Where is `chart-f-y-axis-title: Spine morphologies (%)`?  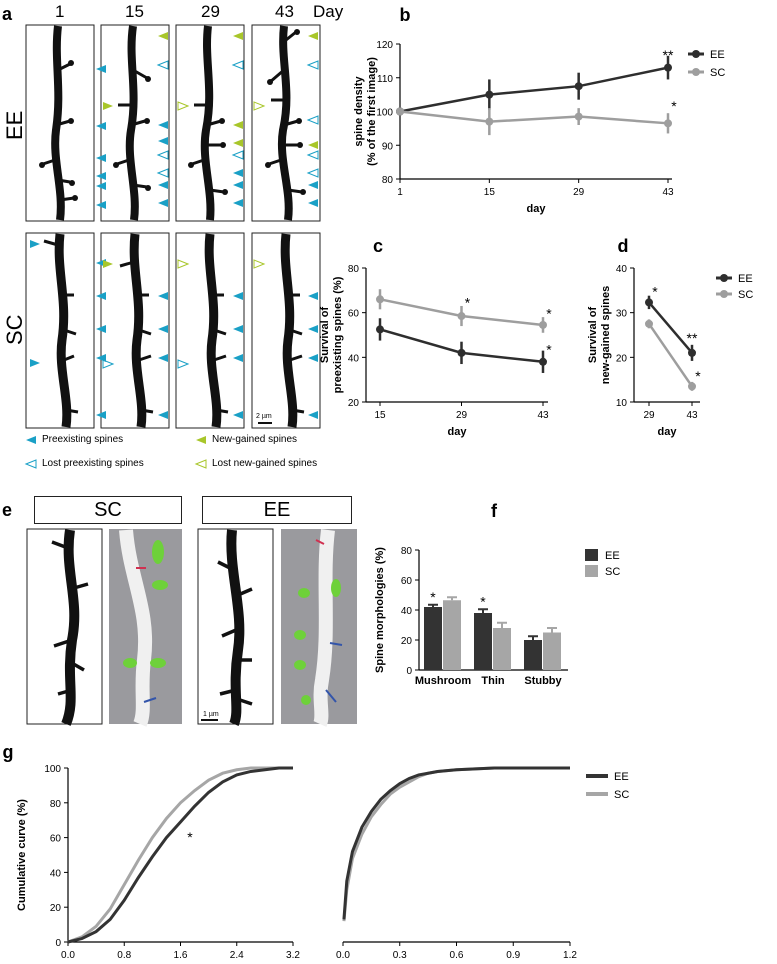
chart-f-y-axis-title: Spine morphologies (%) is located at coordinates (380, 610).